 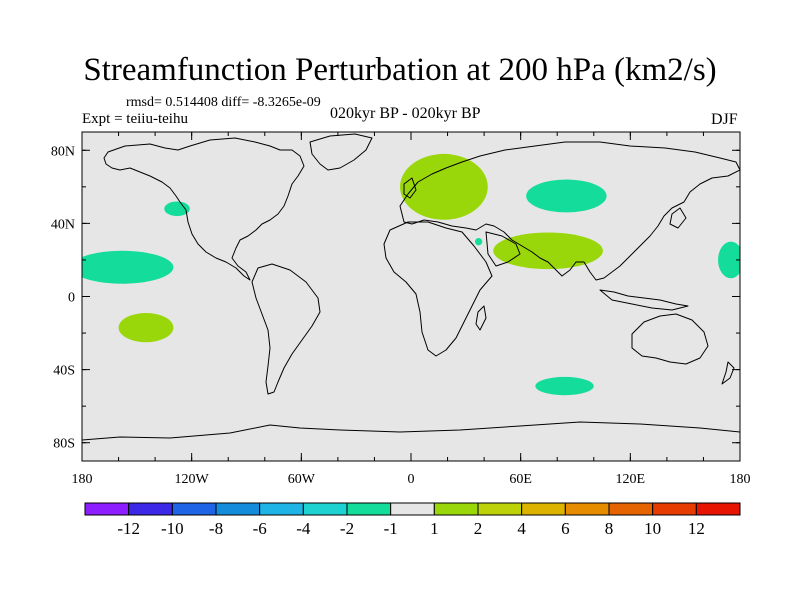 What do you see at coordinates (724, 119) in the screenshot?
I see `season-label: DJF` at bounding box center [724, 119].